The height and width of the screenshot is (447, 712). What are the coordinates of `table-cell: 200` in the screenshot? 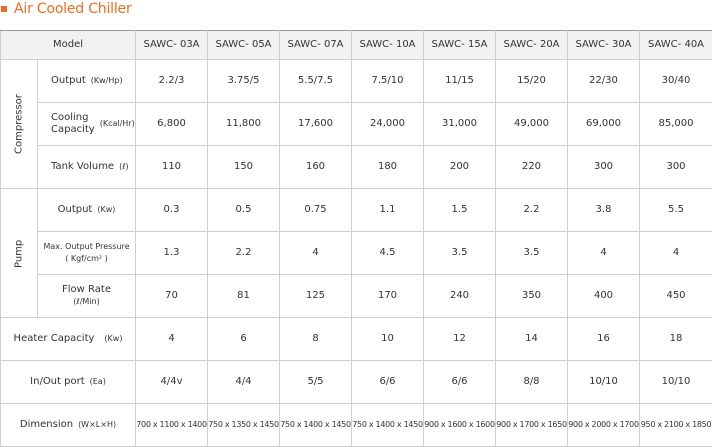 It's located at (460, 167).